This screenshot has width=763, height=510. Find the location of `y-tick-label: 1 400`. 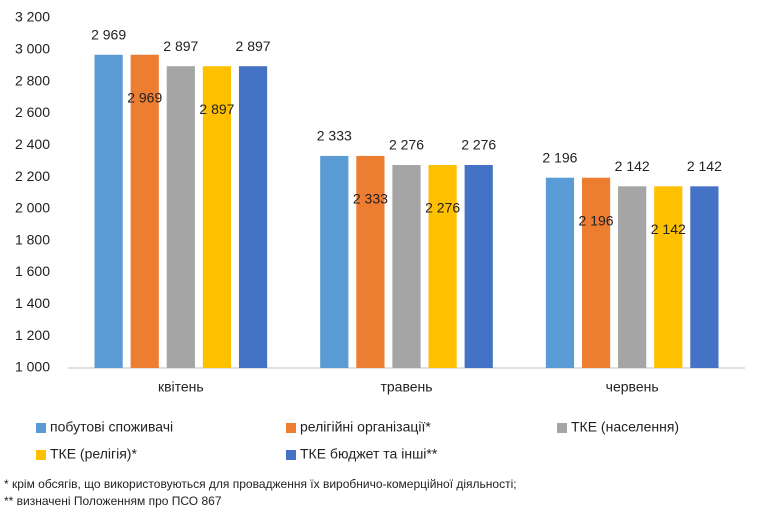

y-tick-label: 1 400 is located at coordinates (32, 303).